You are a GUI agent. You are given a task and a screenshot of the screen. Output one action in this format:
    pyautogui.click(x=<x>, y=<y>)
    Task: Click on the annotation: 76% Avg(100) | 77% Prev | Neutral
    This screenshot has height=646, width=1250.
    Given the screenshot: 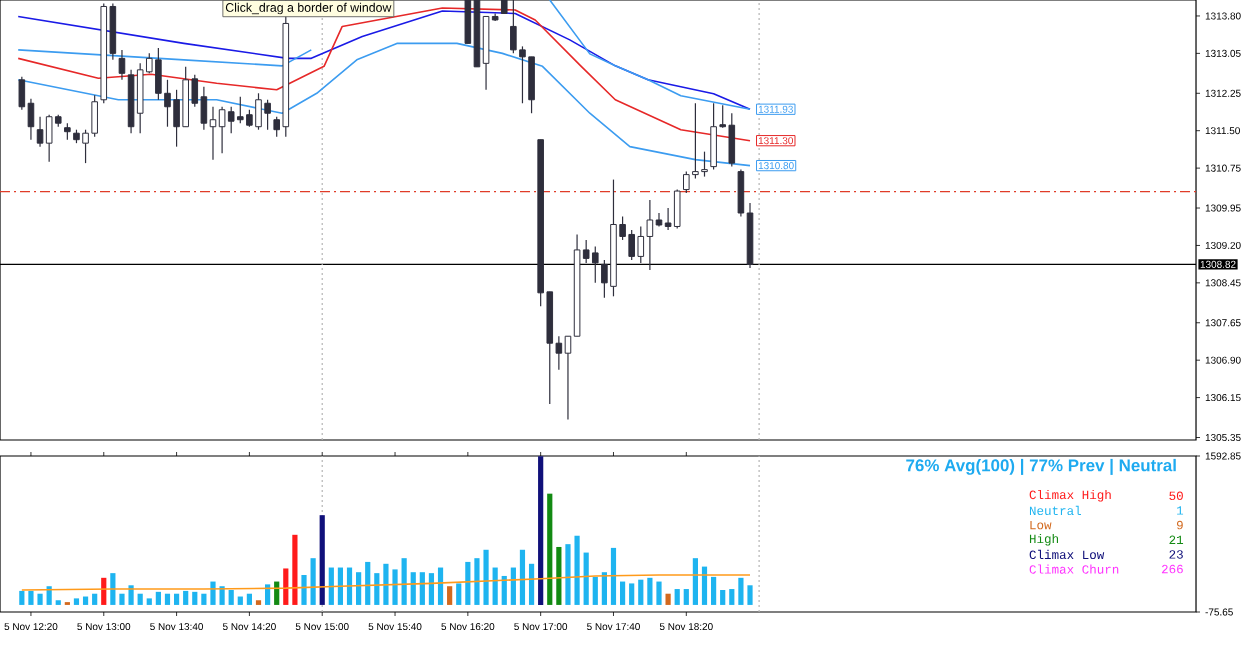 What is the action you would take?
    pyautogui.click(x=1041, y=466)
    